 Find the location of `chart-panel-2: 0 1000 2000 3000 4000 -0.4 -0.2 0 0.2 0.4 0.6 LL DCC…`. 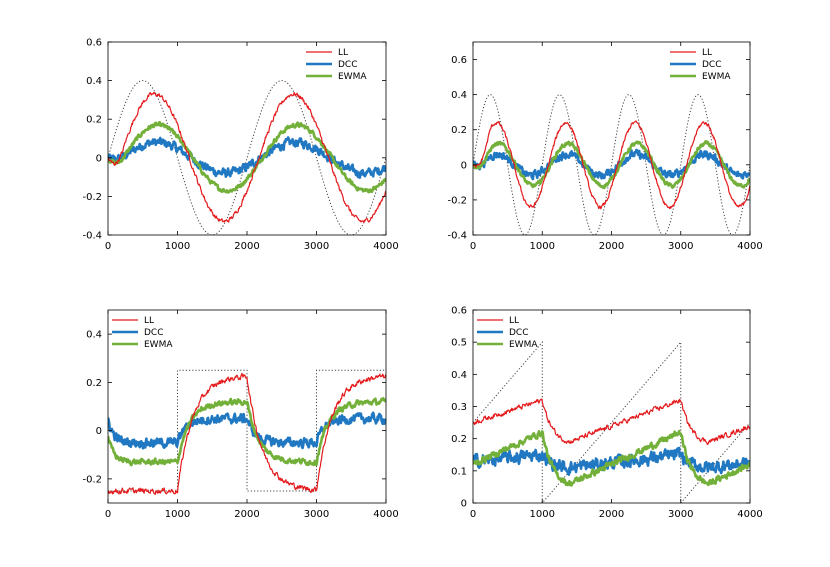

chart-panel-2: 0 1000 2000 3000 4000 -0.4 -0.2 0 0.2 0.4 0.6 LL DCC… is located at coordinates (605, 146).